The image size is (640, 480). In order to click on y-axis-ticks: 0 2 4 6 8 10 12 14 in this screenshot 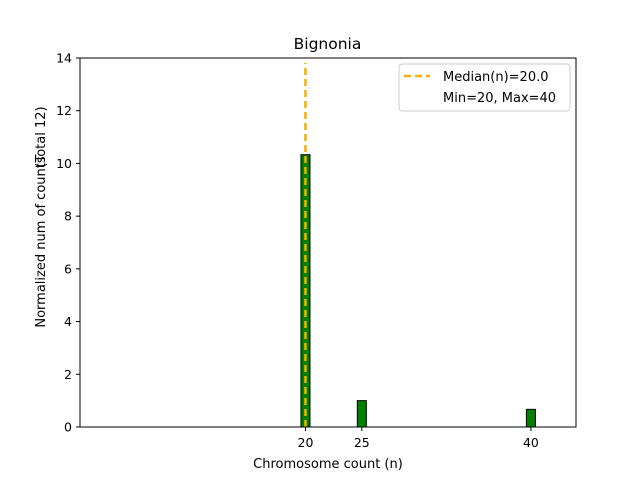, I will do `click(68, 243)`.